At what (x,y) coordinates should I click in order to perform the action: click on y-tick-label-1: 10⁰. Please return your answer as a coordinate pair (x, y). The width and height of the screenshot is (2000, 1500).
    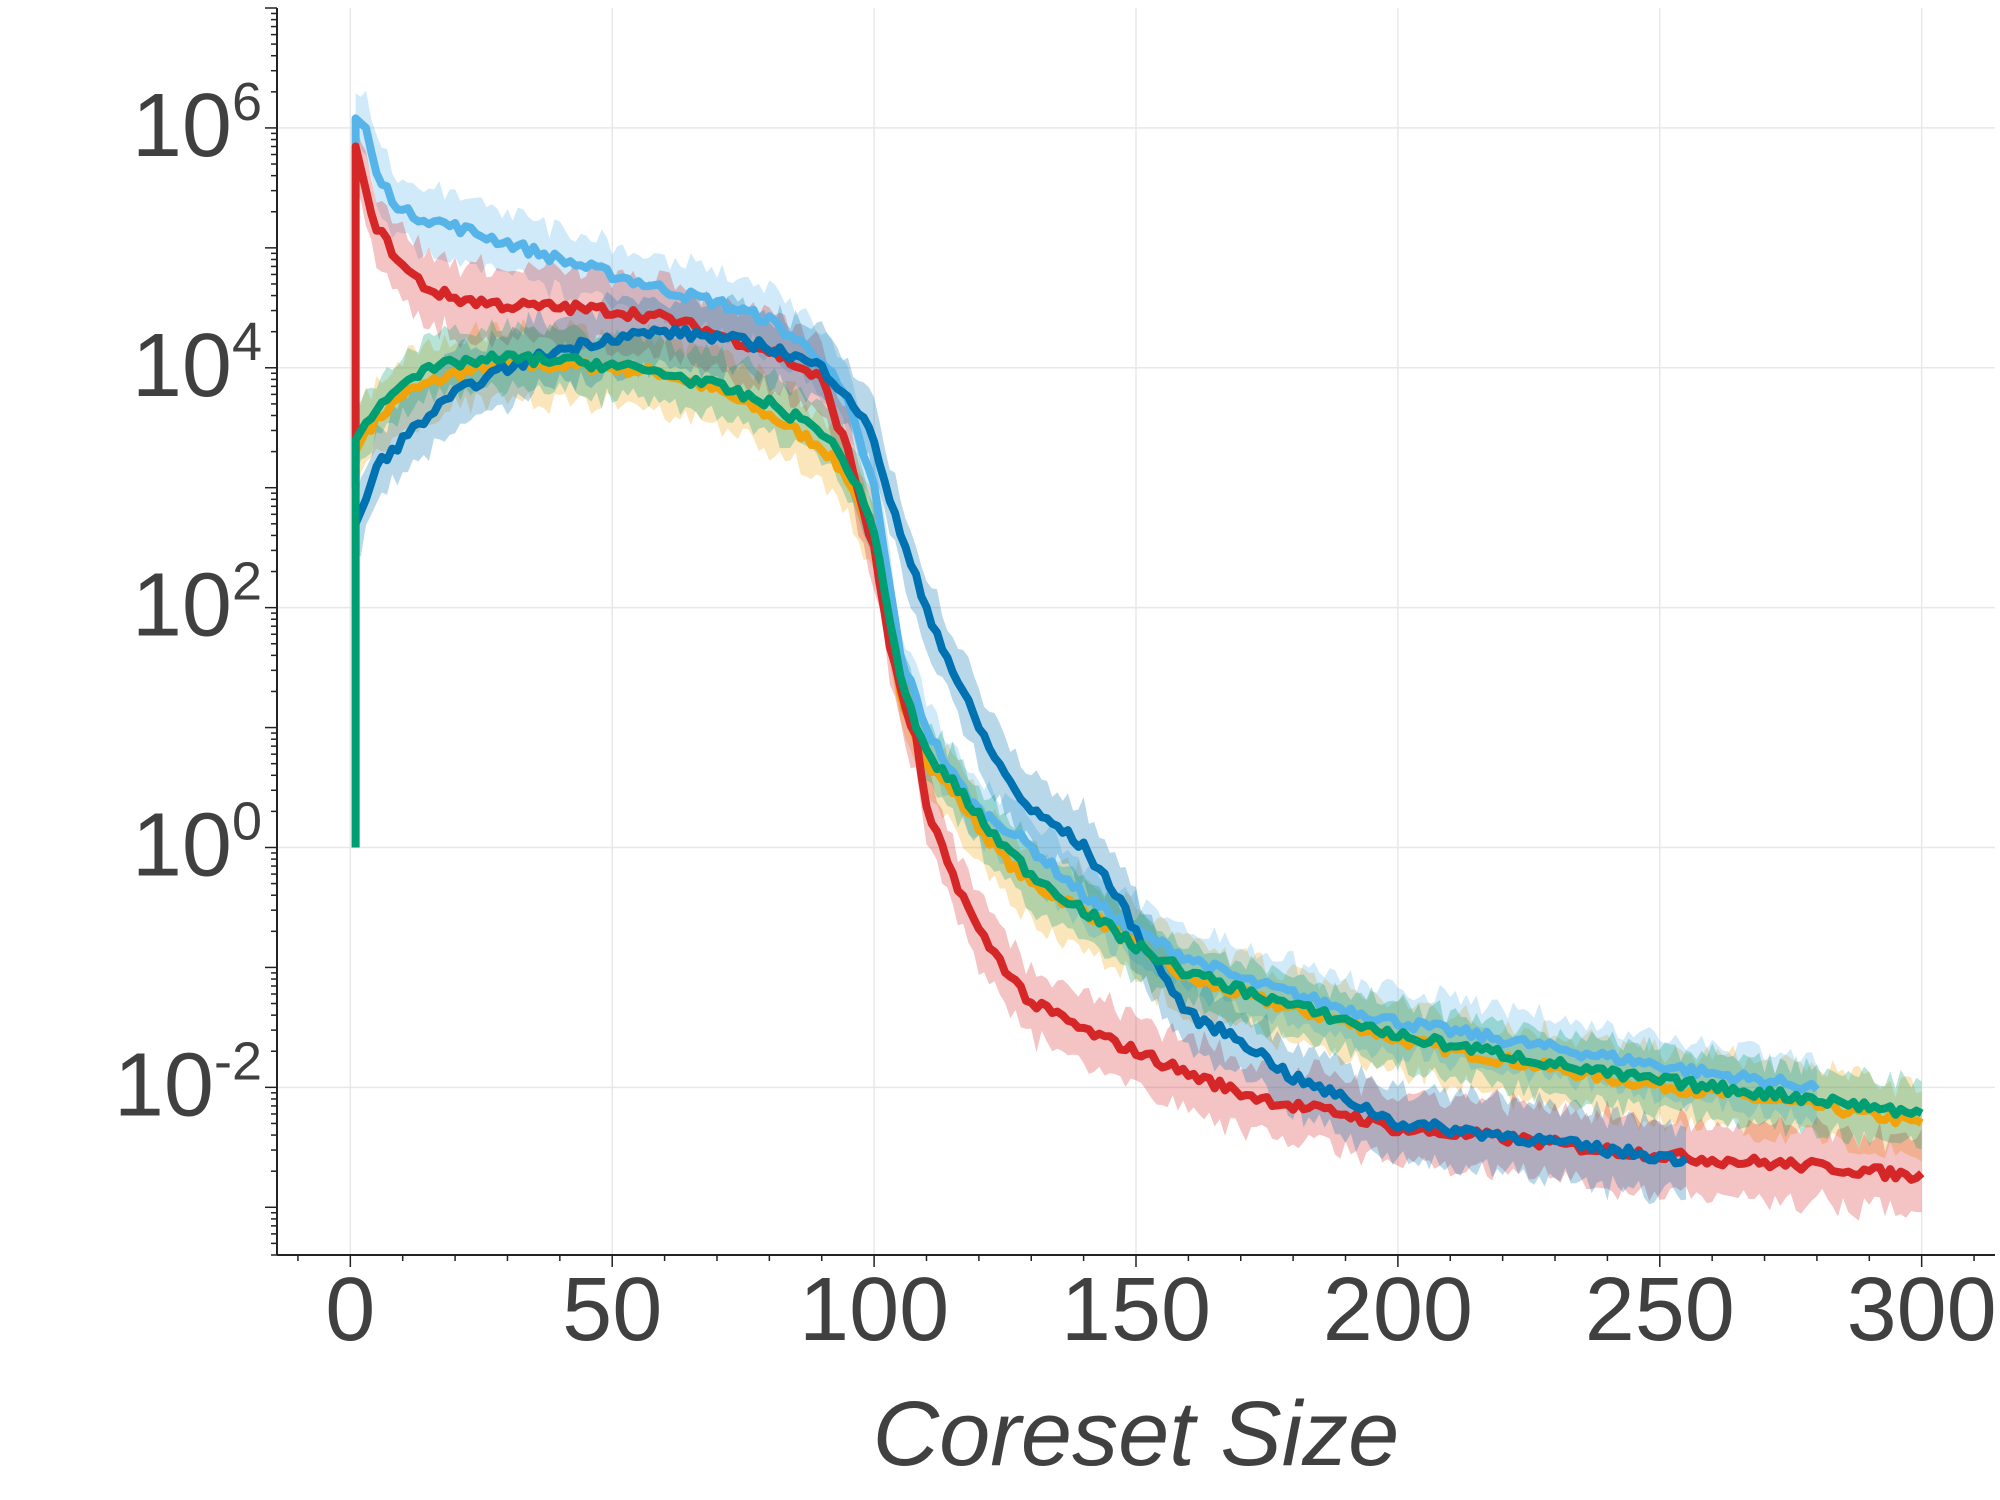
    Looking at the image, I should click on (197, 843).